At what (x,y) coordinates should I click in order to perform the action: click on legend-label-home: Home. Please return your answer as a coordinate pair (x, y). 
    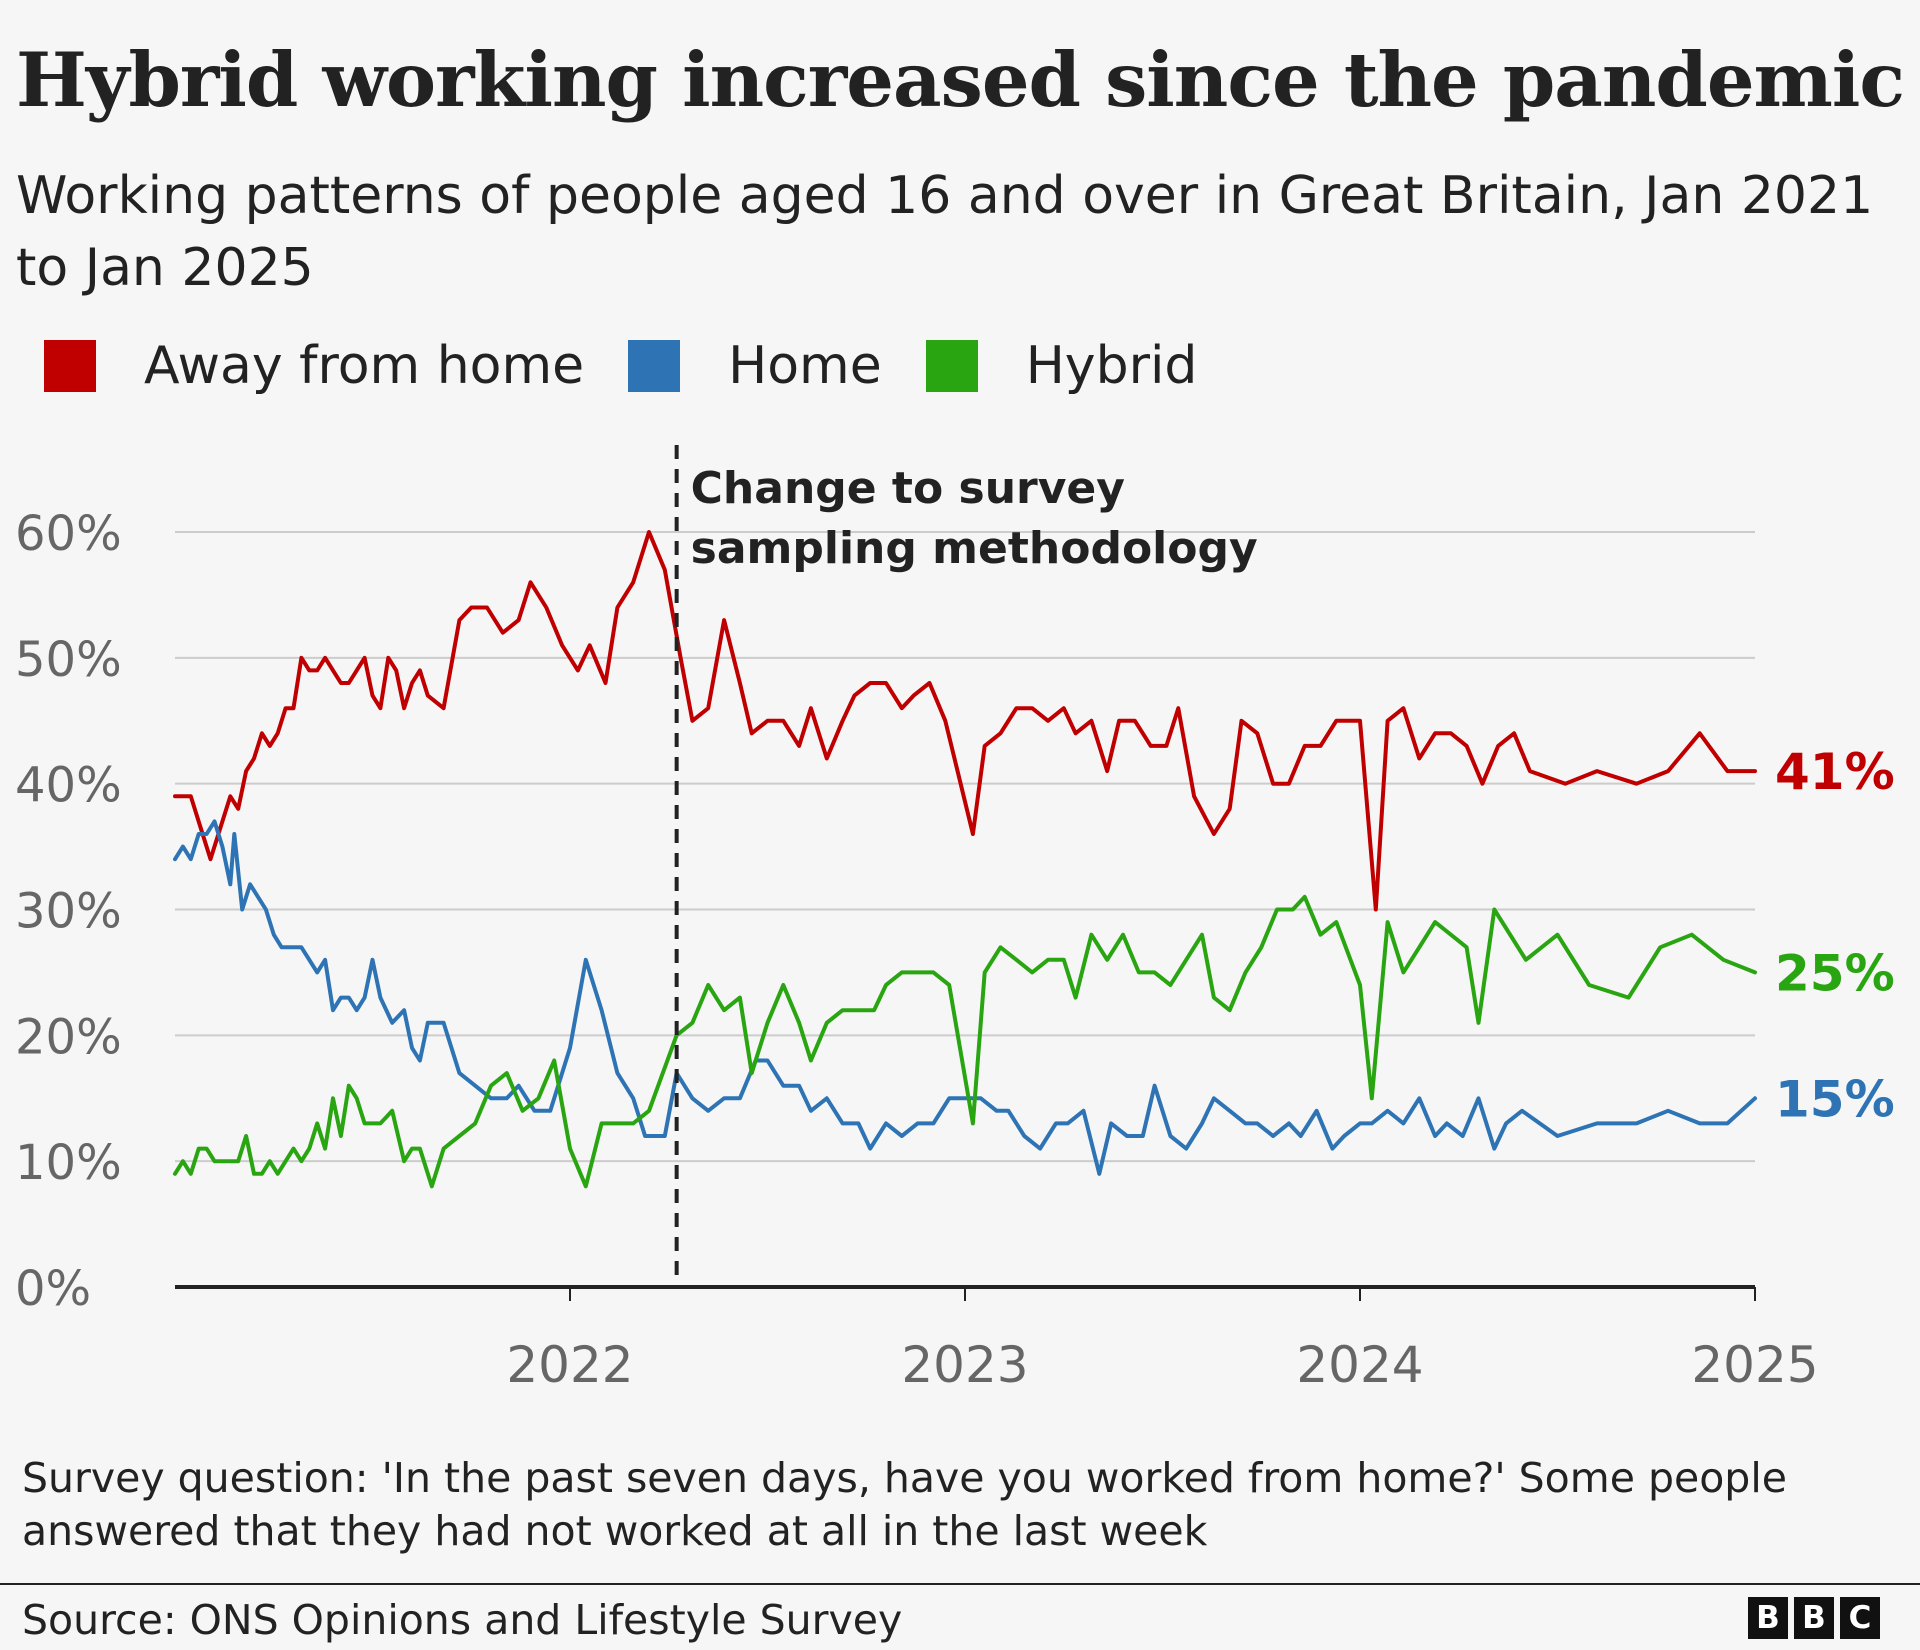
    Looking at the image, I should click on (805, 366).